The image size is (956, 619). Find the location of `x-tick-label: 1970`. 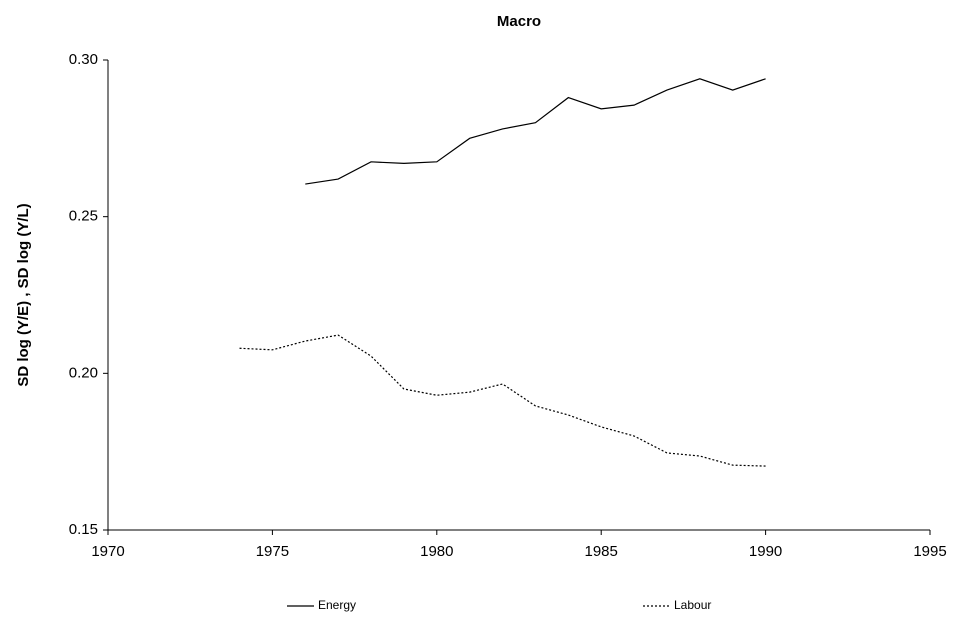

x-tick-label: 1970 is located at coordinates (107, 551).